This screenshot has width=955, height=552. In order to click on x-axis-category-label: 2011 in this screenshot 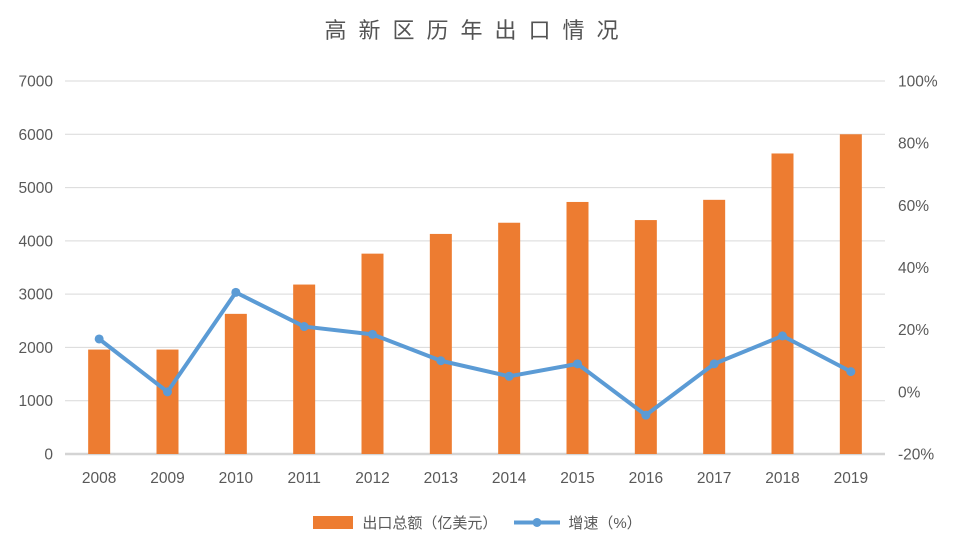, I will do `click(303, 478)`.